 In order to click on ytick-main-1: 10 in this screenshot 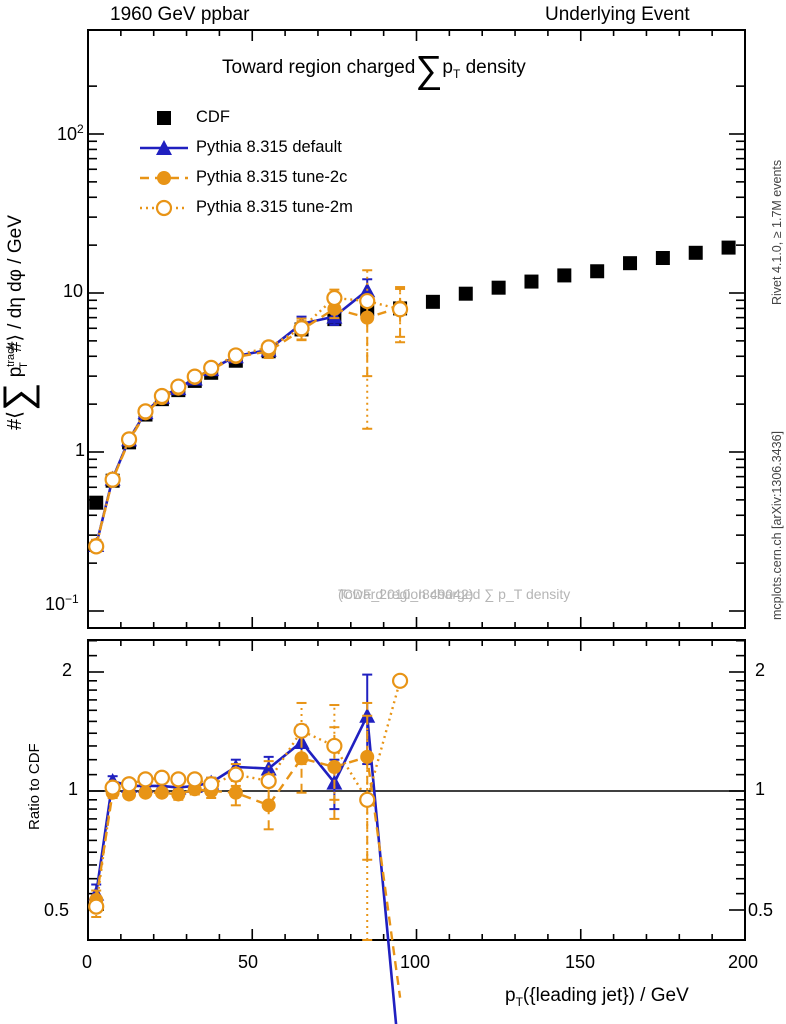, I will do `click(73, 291)`.